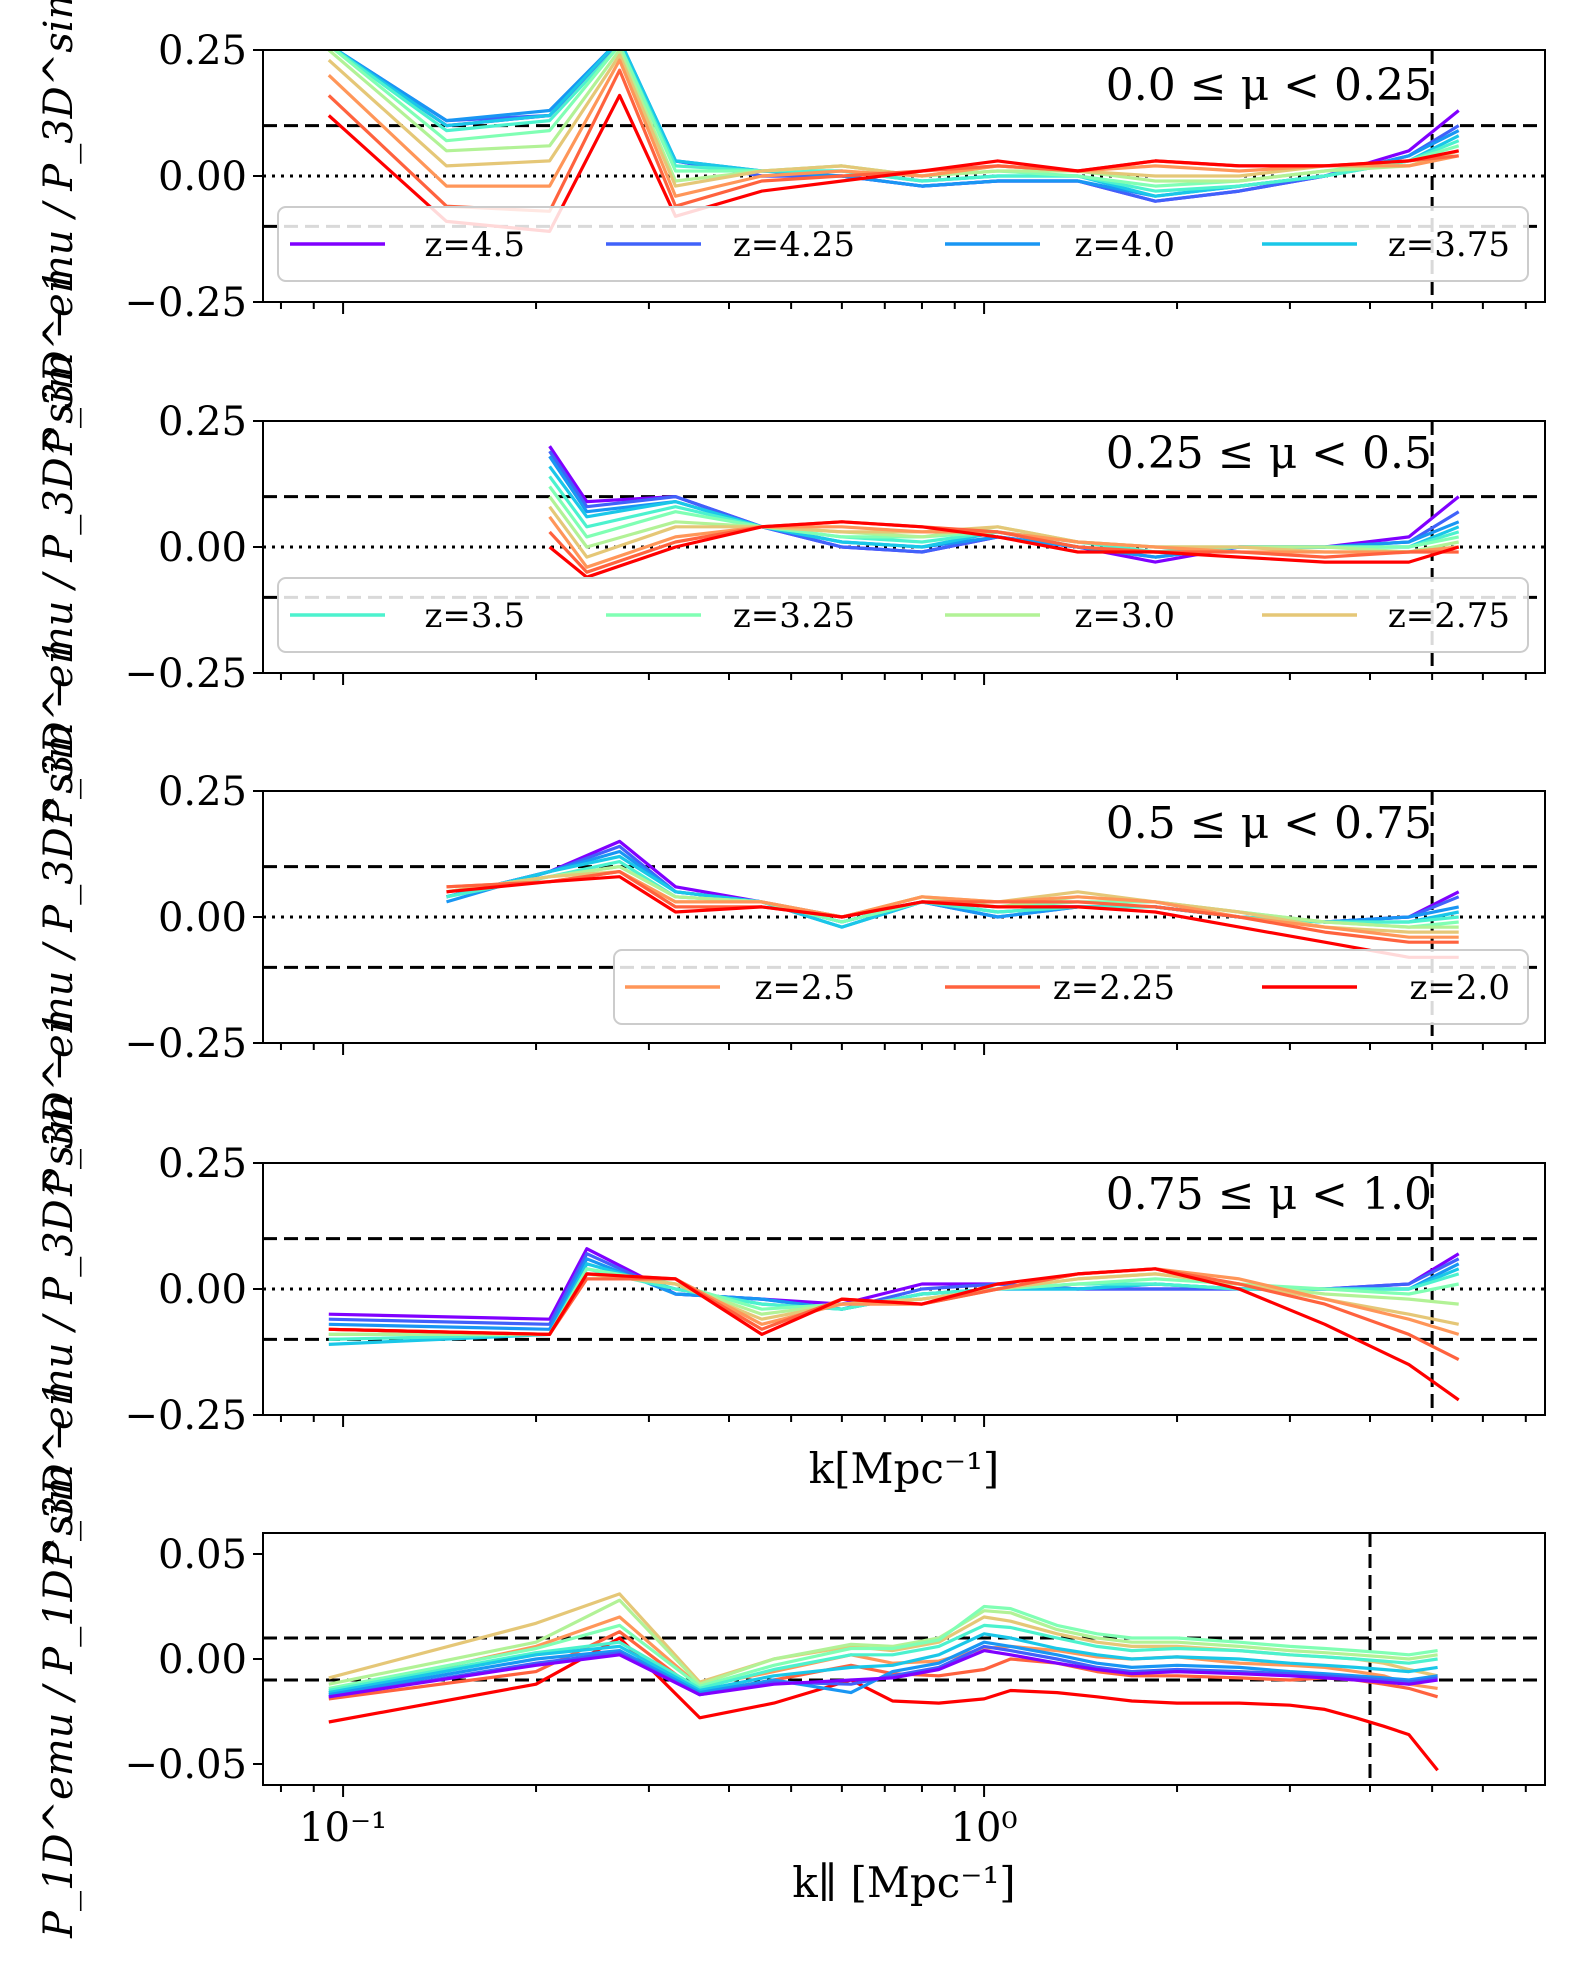 This screenshot has height=1972, width=1578. I want to click on x-axis-label: k∥ [Mpc⁻¹], so click(903, 1882).